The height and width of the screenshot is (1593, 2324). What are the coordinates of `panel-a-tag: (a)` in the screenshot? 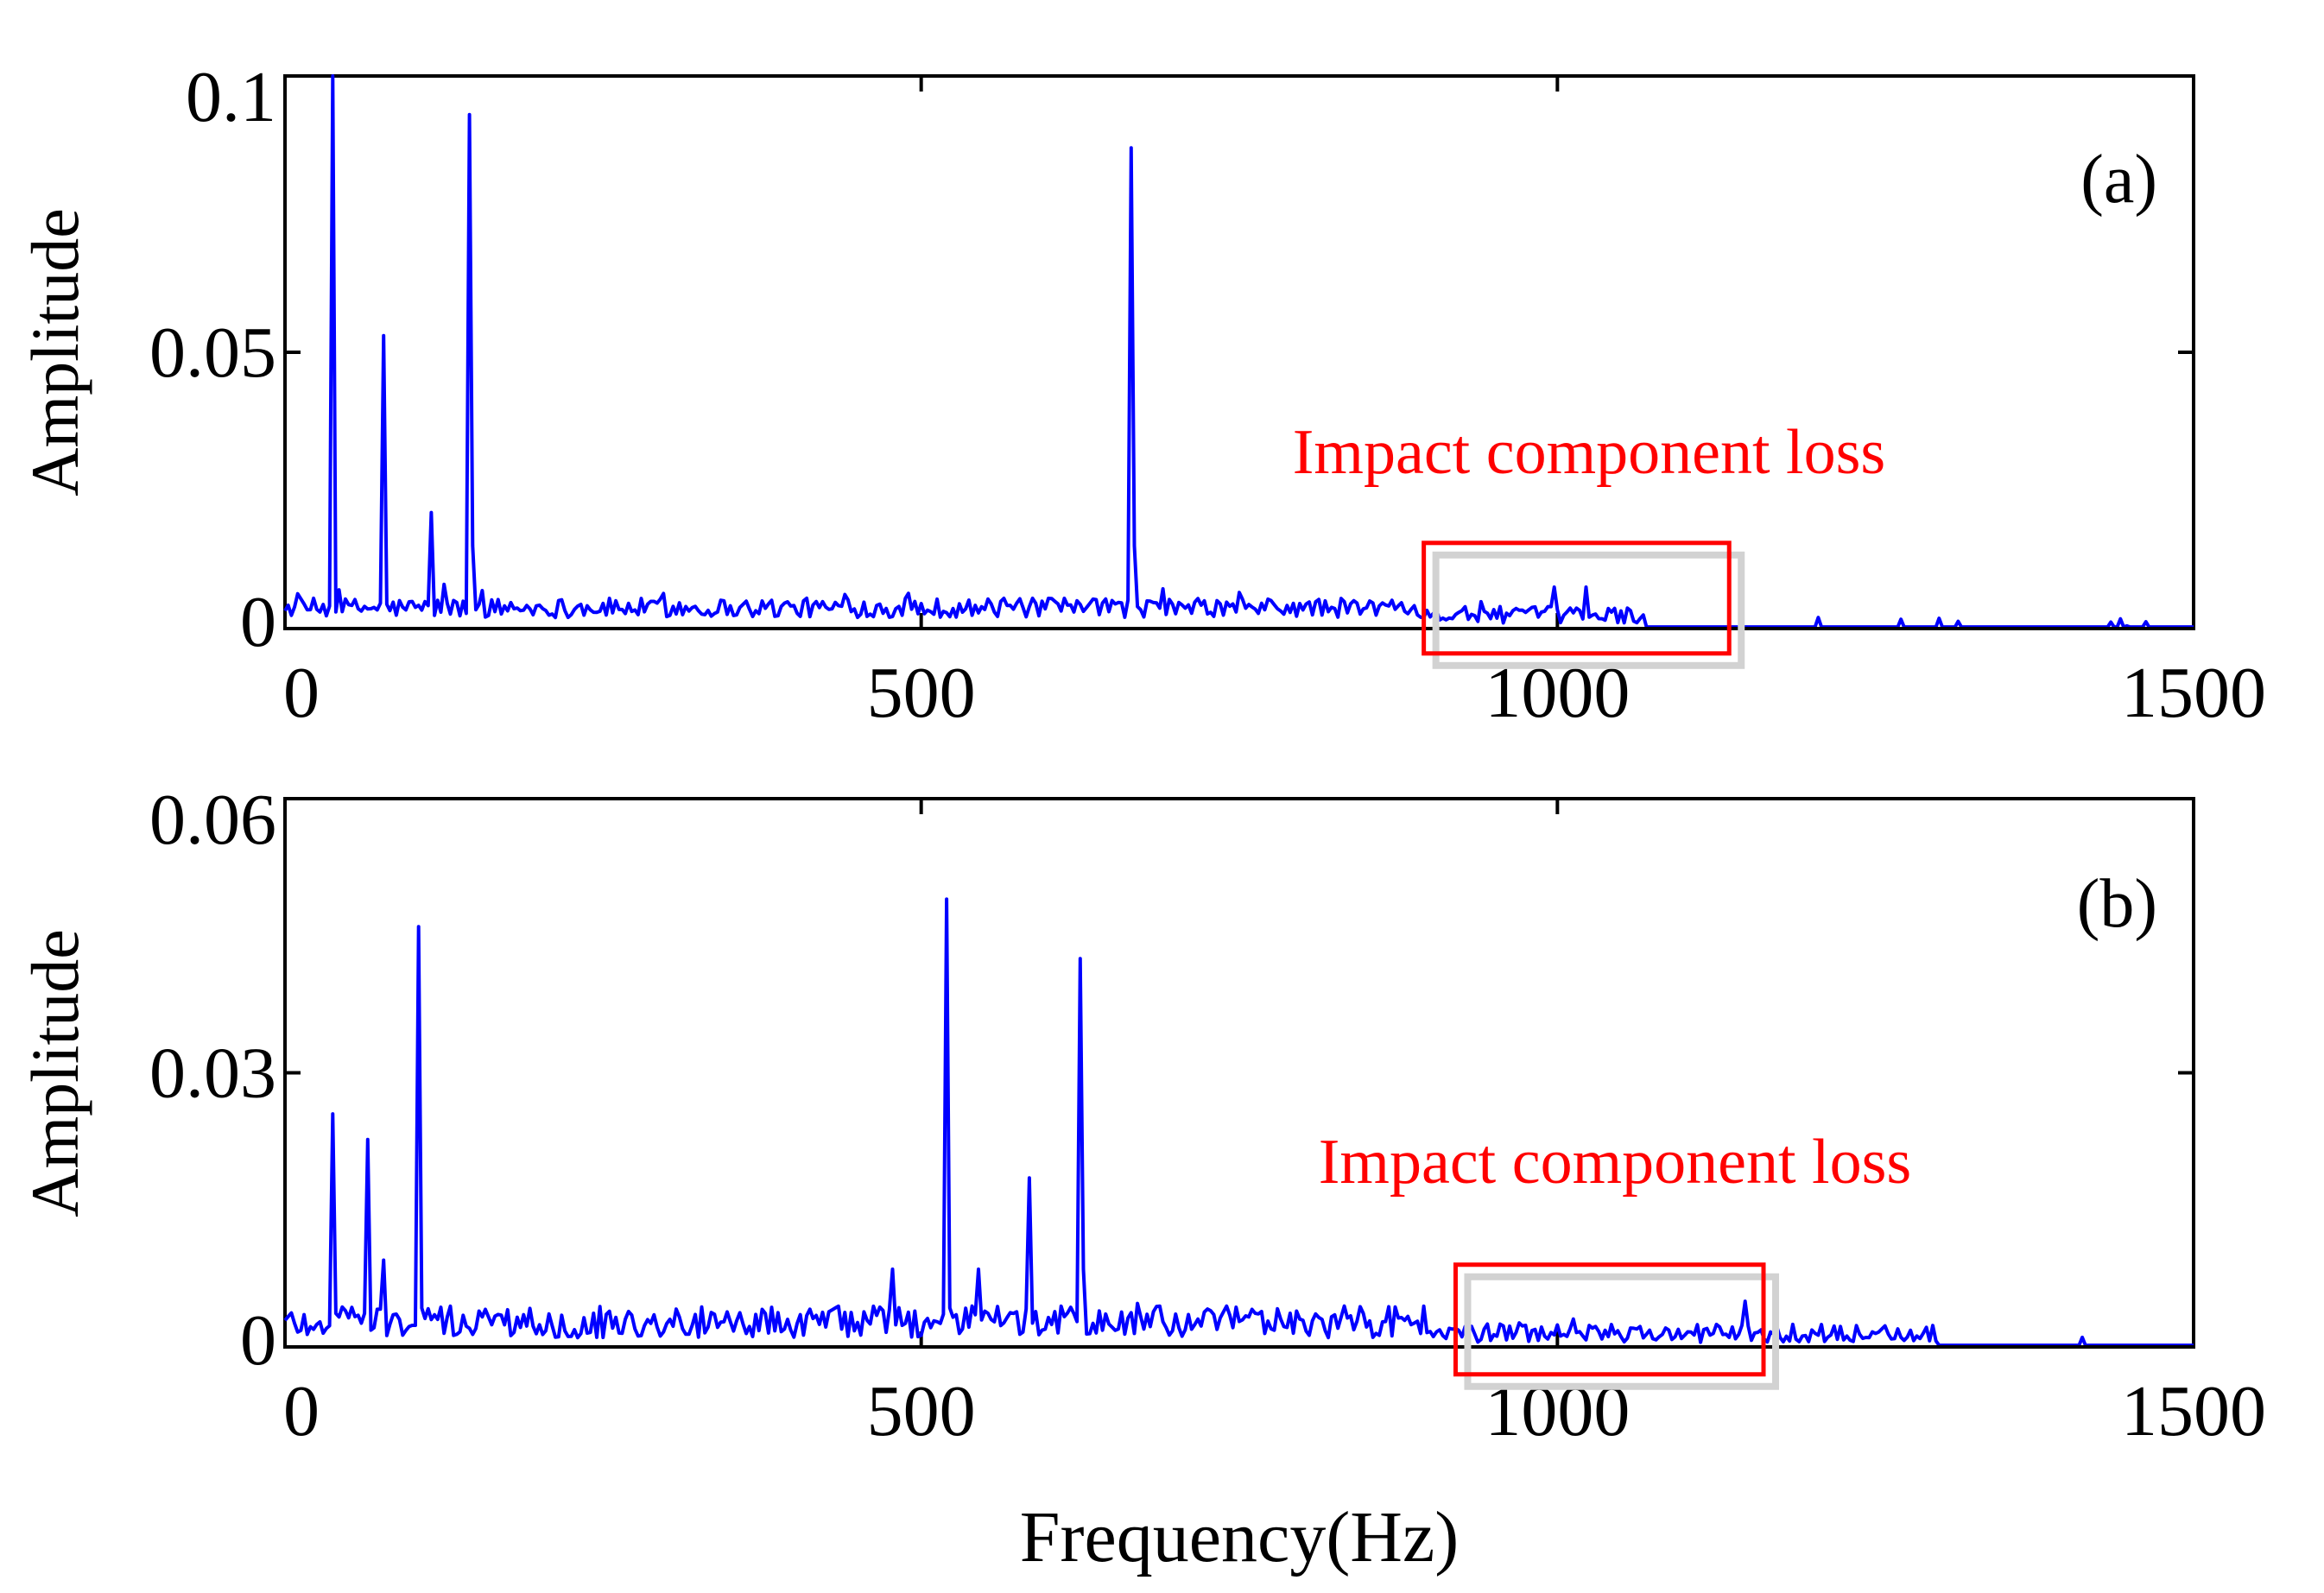 It's located at (2118, 180).